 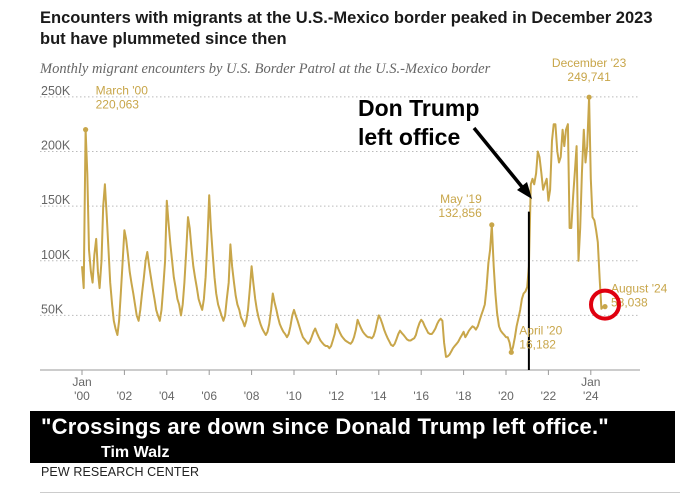 What do you see at coordinates (56, 255) in the screenshot?
I see `y-tick-label: 100K` at bounding box center [56, 255].